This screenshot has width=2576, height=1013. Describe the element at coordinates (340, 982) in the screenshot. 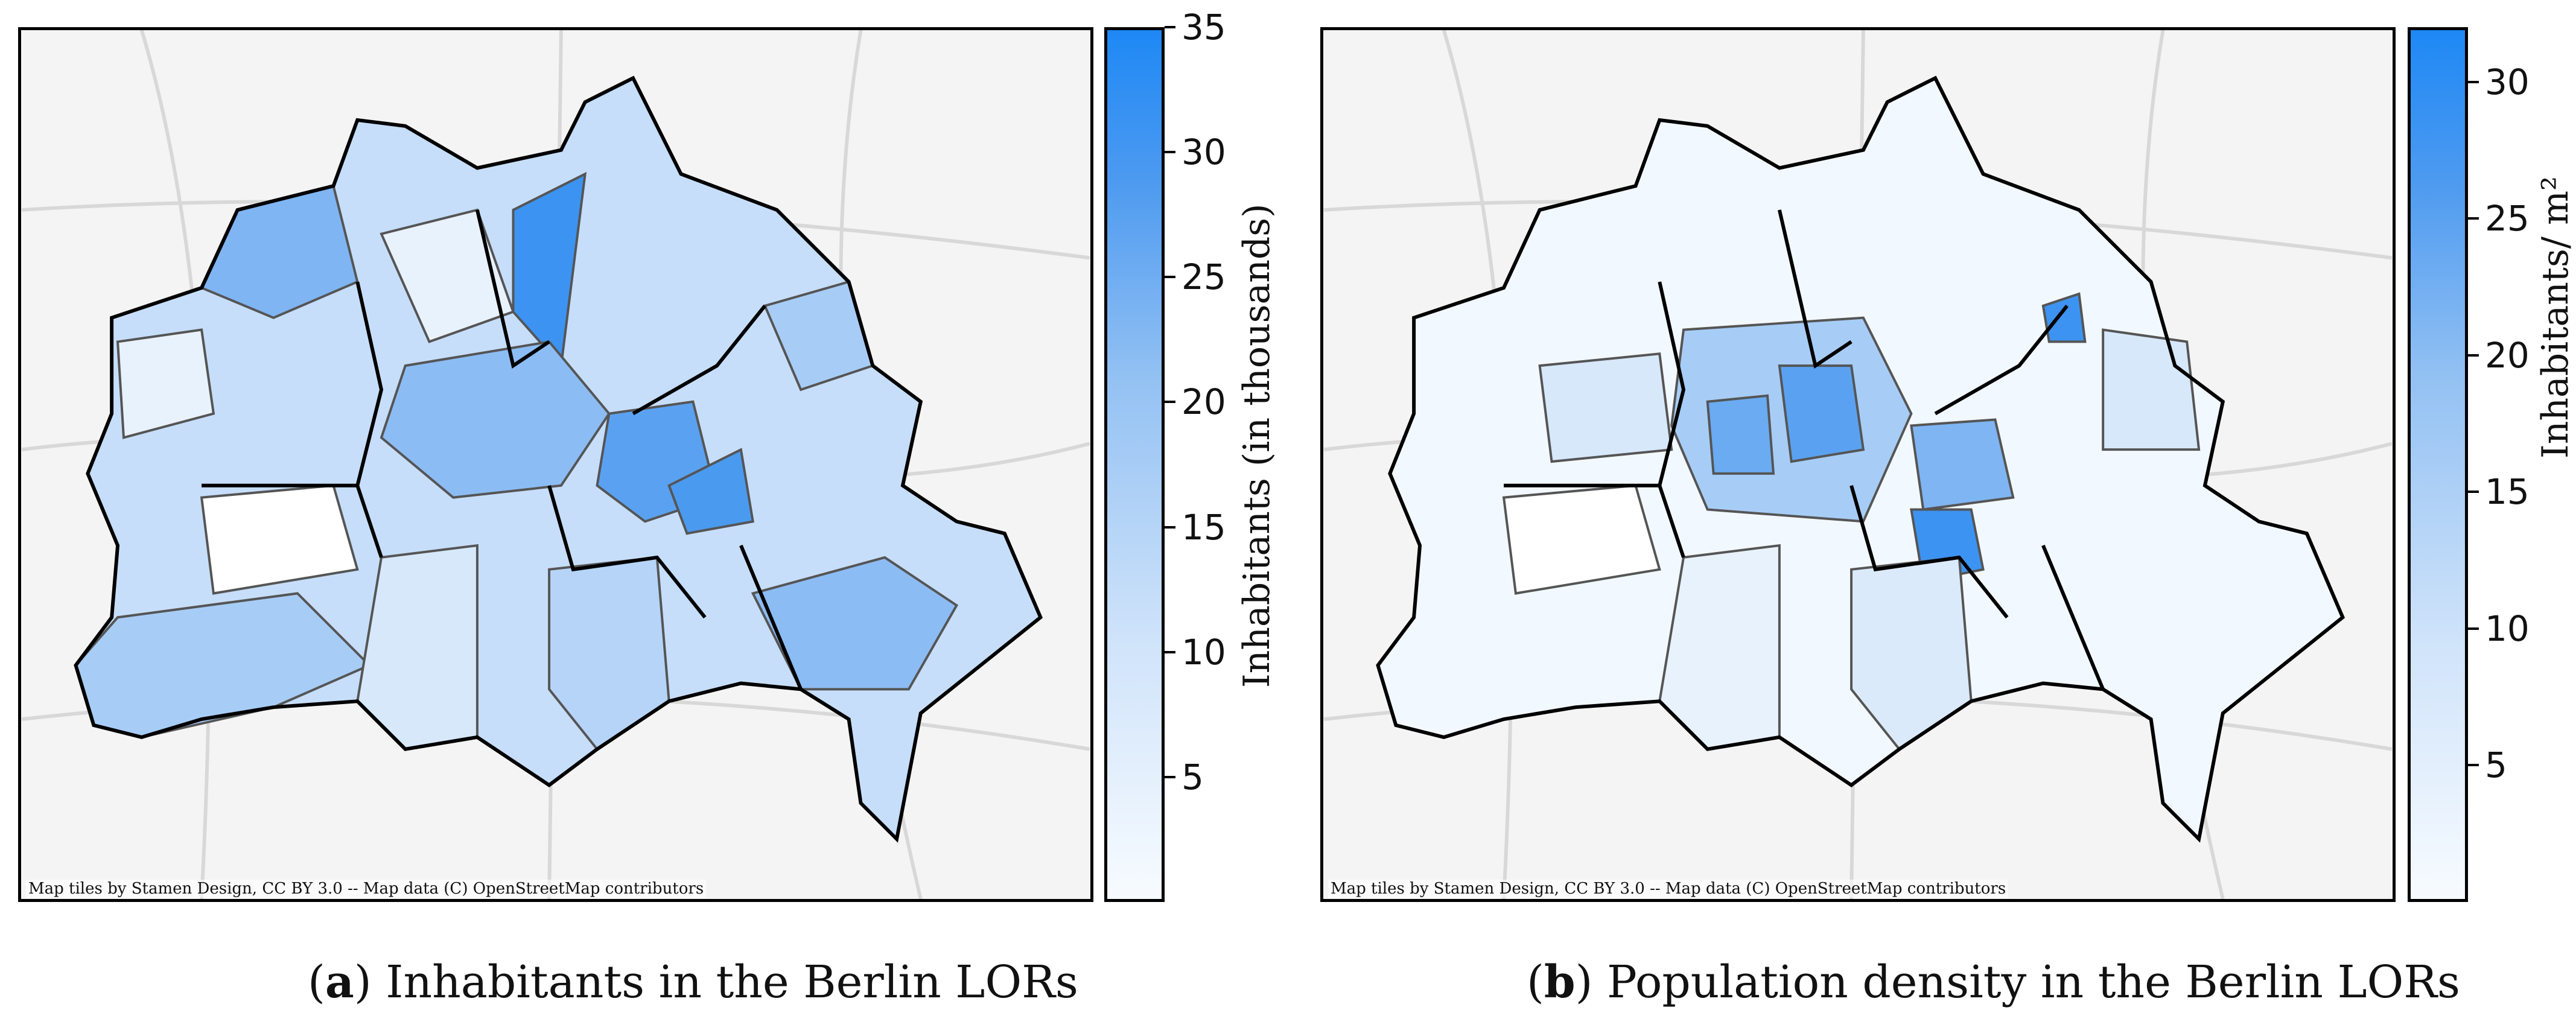

I see `caption-a-letter: a` at that location.